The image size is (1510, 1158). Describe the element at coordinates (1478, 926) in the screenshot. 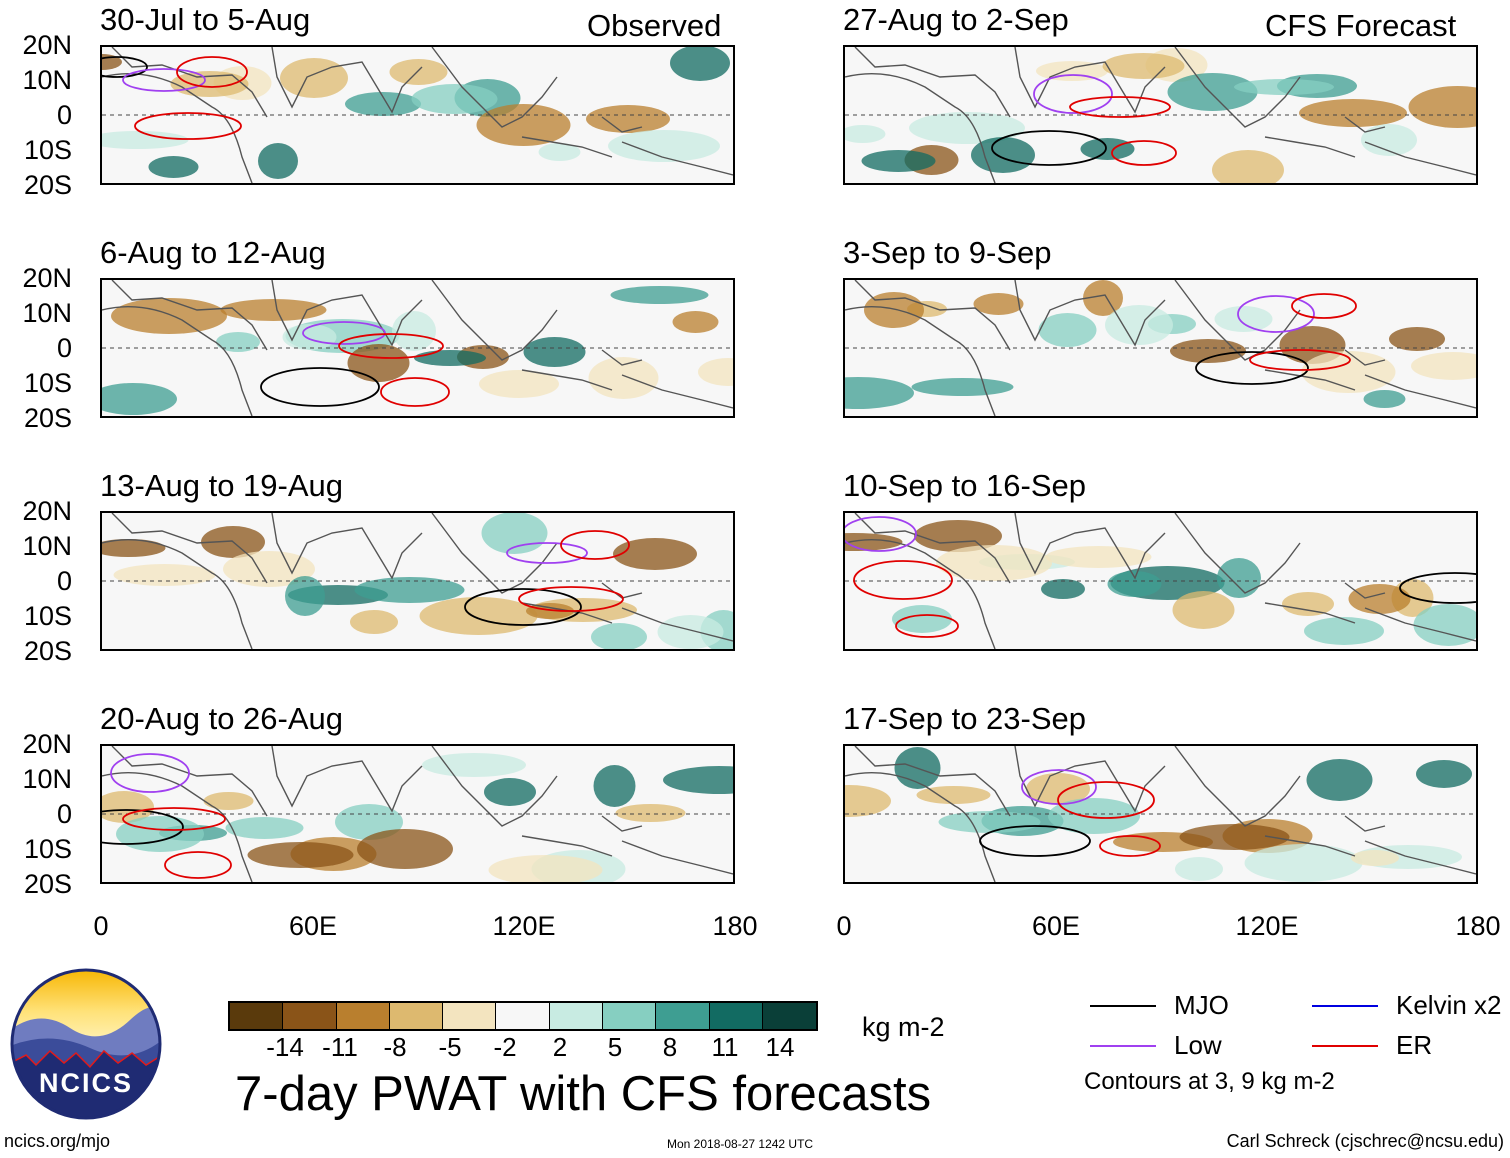

I see `lon-label-180: 180` at that location.